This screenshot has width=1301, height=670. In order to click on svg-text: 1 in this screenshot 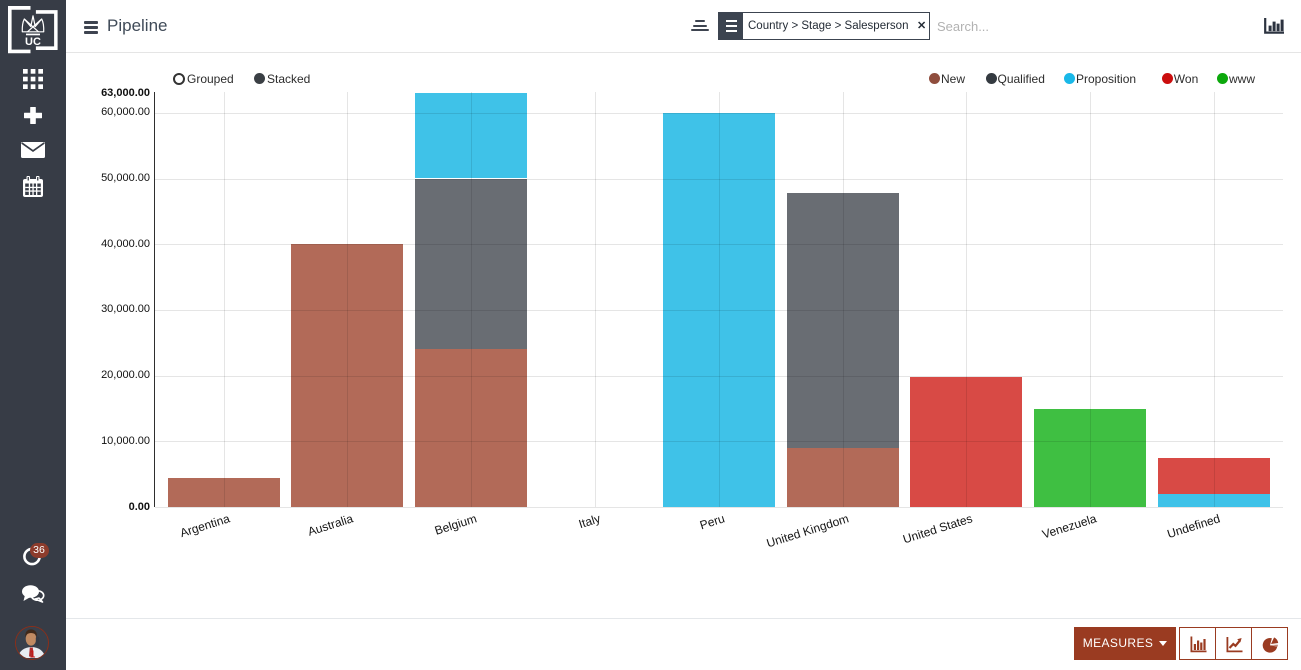, I will do `click(33, 654)`.